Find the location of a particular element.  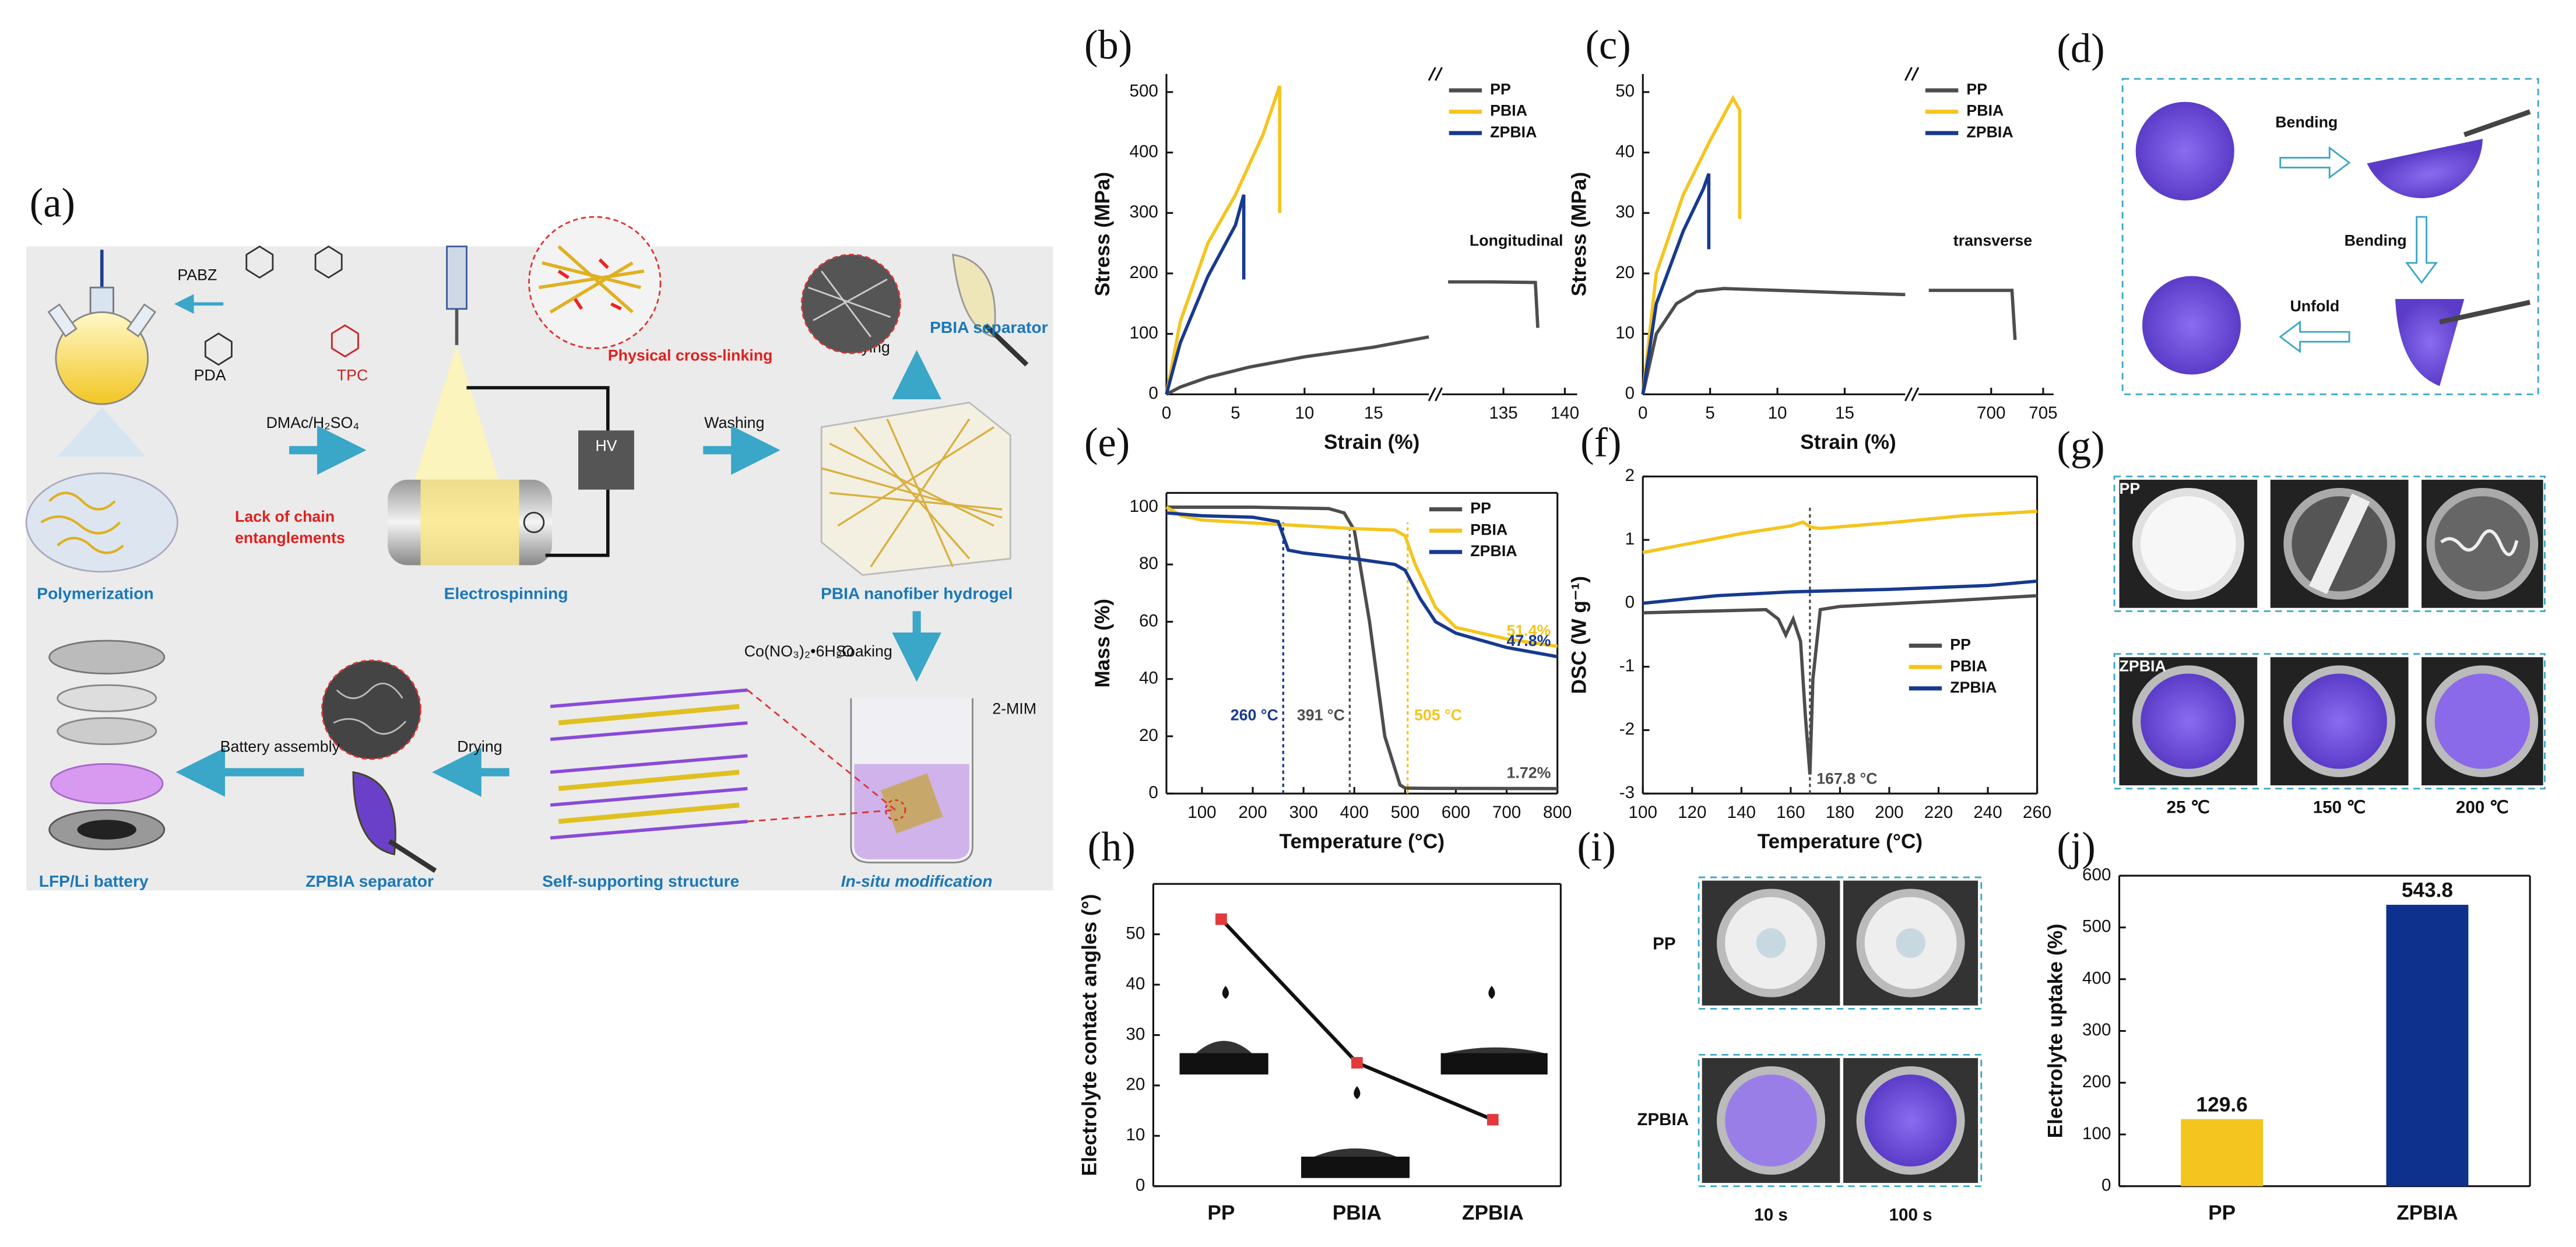

axis-break is located at coordinates (1915, 394).